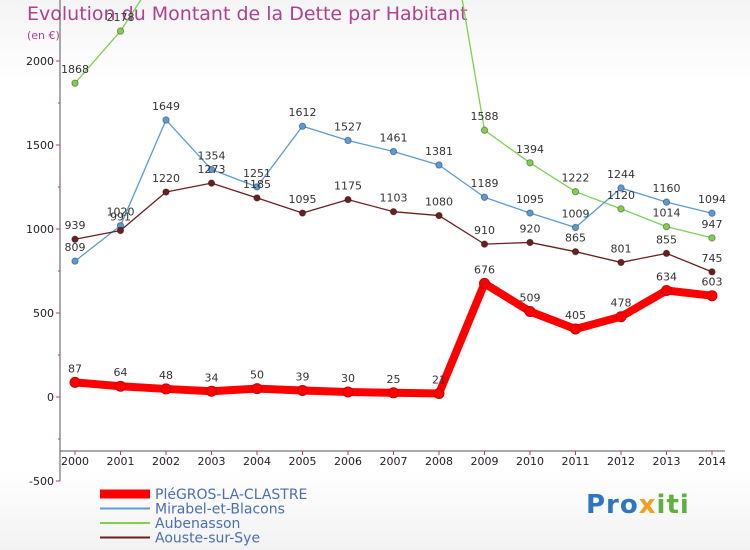 This screenshot has width=750, height=550. I want to click on data-label-aouste-sur-sye: 801, so click(621, 248).